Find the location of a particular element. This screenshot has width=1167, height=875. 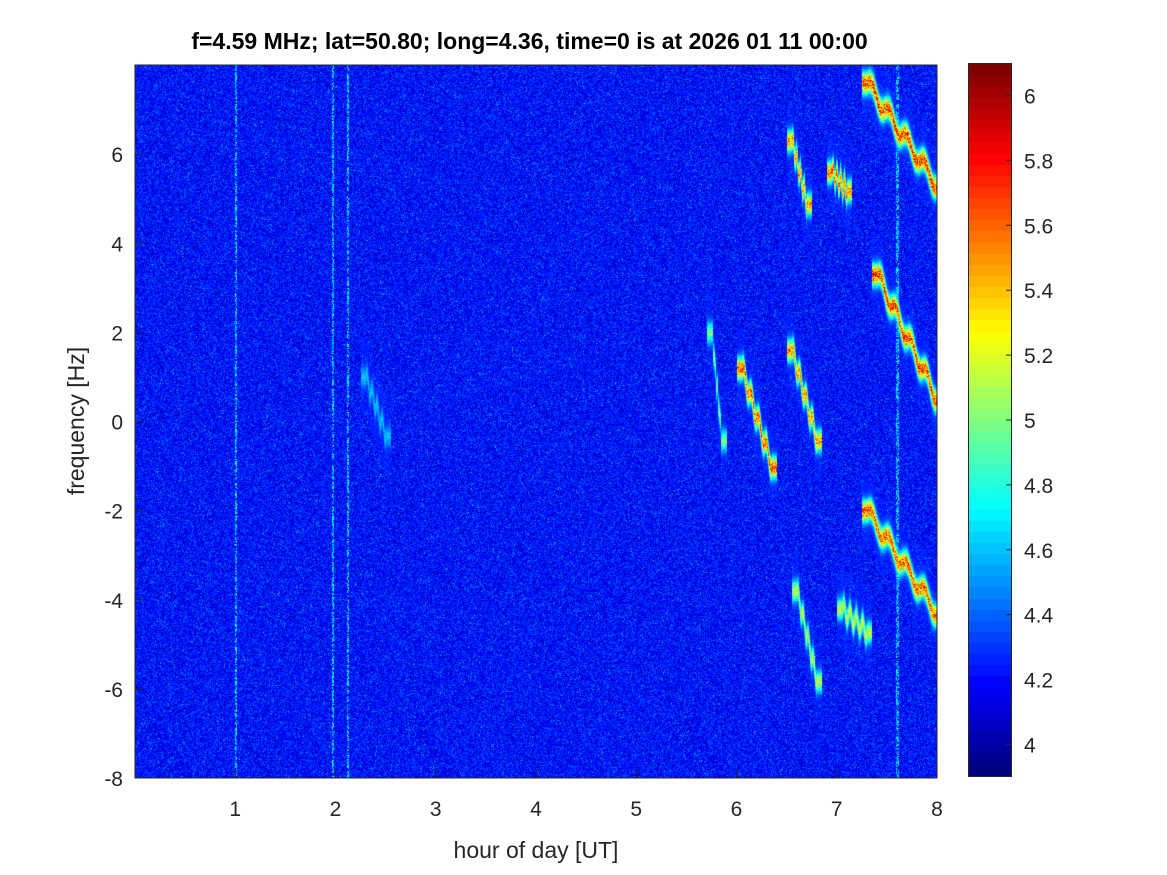

y-tick-label: 6 is located at coordinates (117, 155).